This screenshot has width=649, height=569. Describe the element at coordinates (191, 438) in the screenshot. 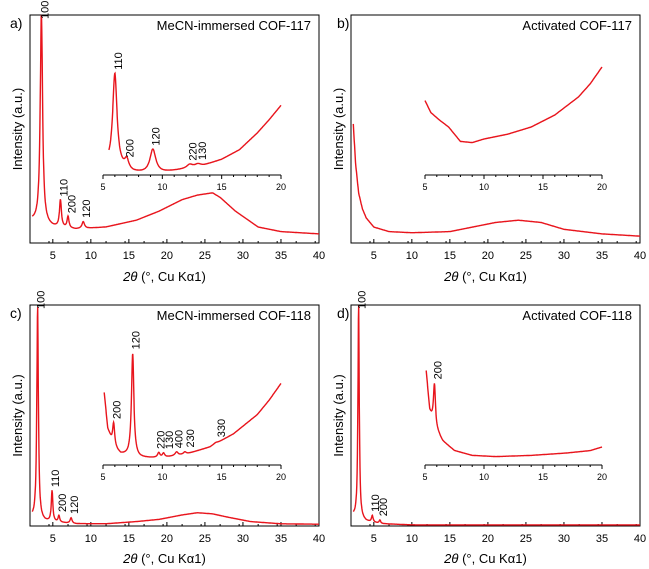

I see `inset-peak-label: 230` at that location.